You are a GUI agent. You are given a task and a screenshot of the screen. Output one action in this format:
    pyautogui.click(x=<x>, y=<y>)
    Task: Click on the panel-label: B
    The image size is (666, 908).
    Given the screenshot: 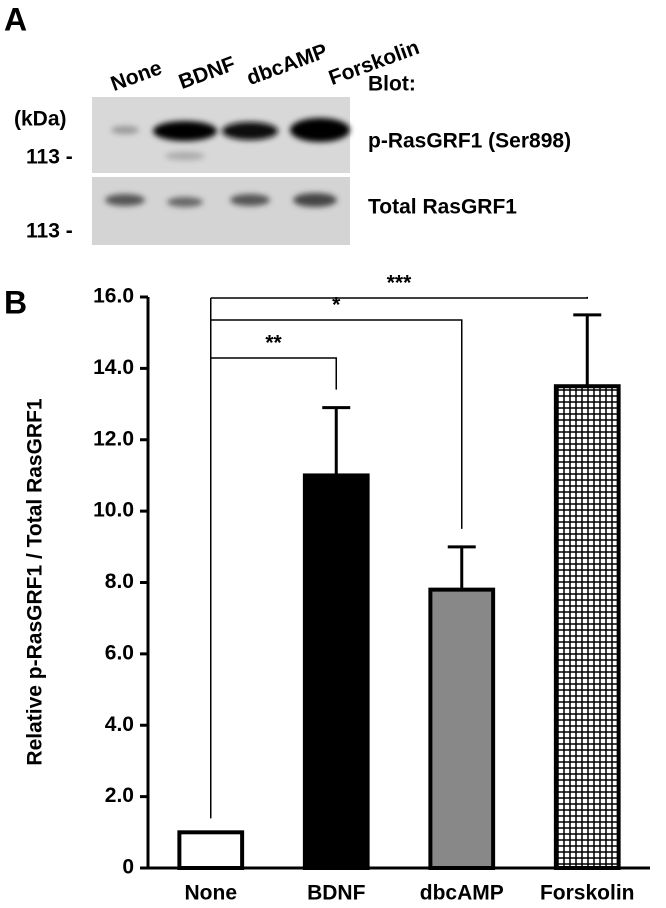 What is the action you would take?
    pyautogui.click(x=15, y=302)
    